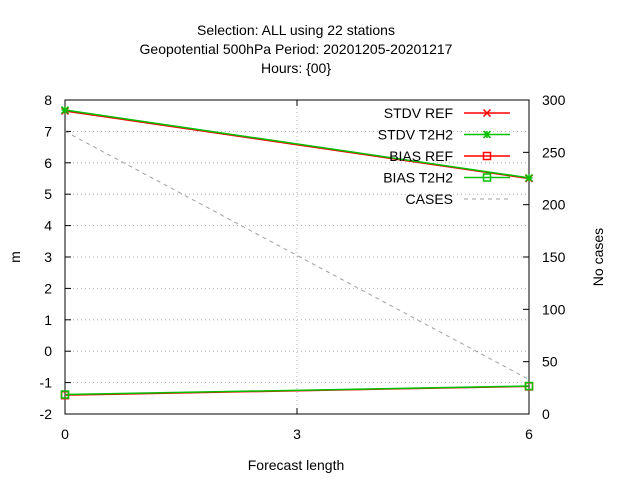 The height and width of the screenshot is (480, 640). Describe the element at coordinates (296, 68) in the screenshot. I see `title-line: Hours: {00}` at that location.